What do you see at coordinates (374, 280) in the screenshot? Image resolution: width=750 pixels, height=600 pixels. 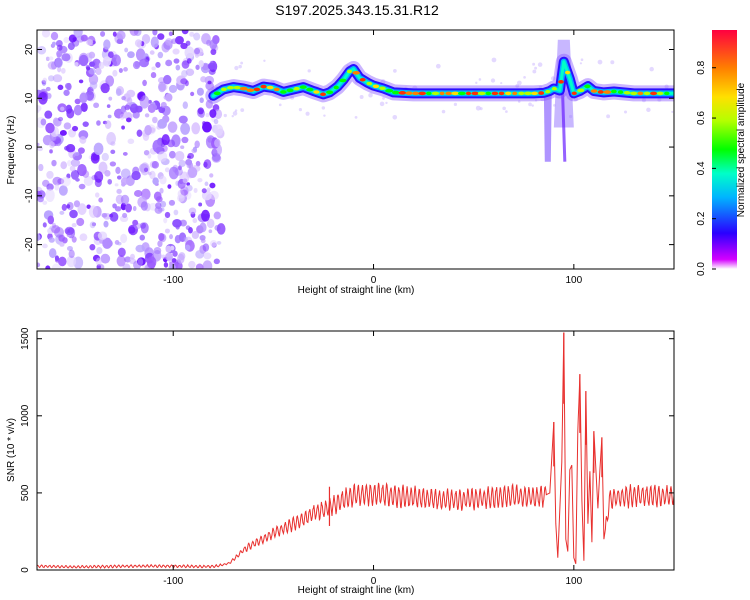 I see `top-x-tick-label: 0` at bounding box center [374, 280].